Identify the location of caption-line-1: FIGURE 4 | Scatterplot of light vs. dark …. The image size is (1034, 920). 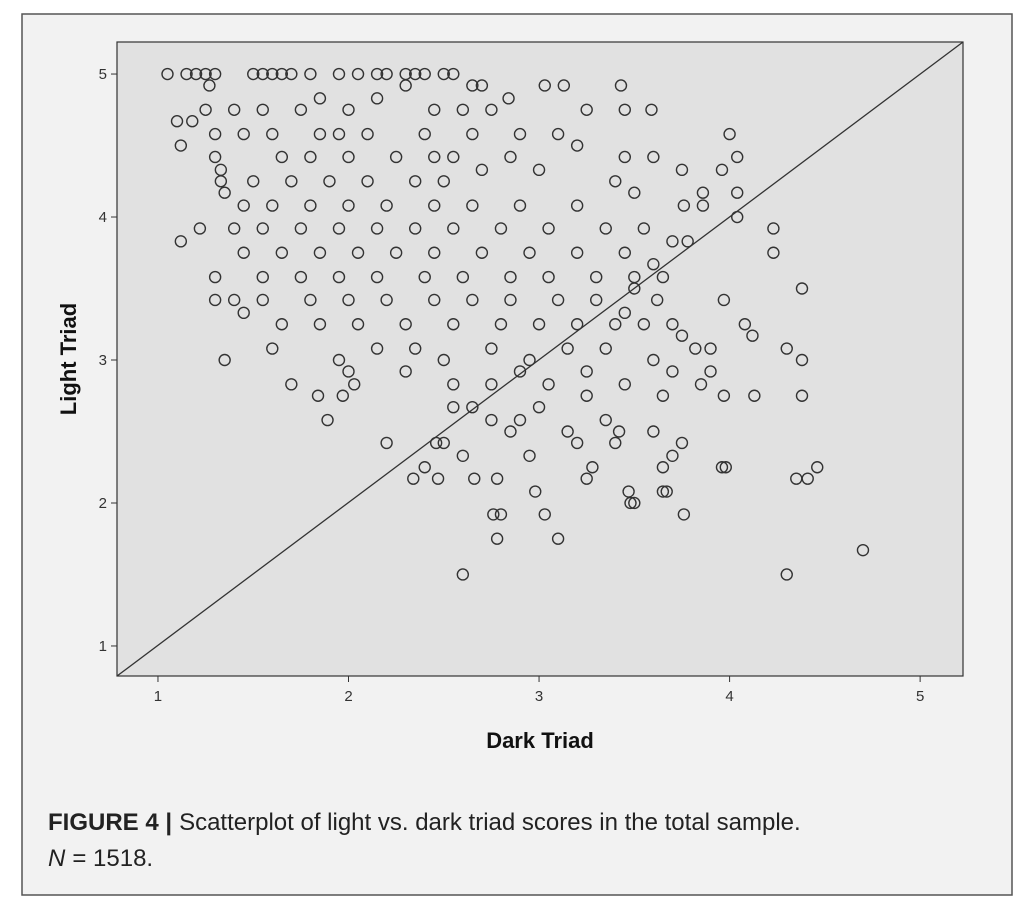
(424, 822).